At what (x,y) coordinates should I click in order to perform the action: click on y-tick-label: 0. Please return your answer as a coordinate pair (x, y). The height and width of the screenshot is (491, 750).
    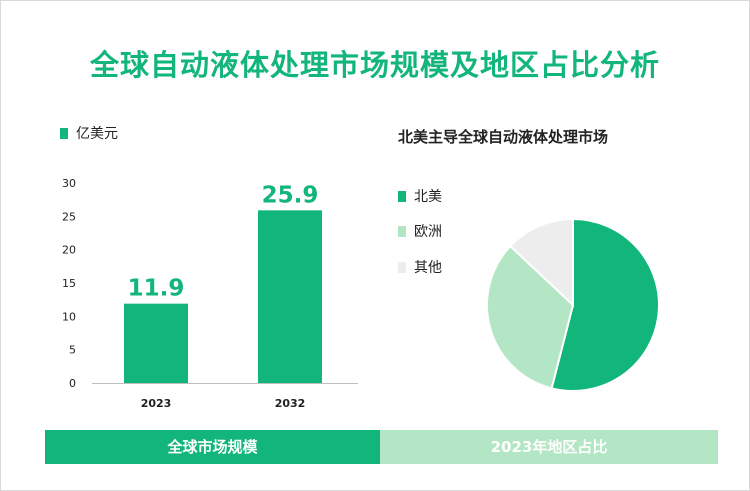
    Looking at the image, I should click on (72, 383).